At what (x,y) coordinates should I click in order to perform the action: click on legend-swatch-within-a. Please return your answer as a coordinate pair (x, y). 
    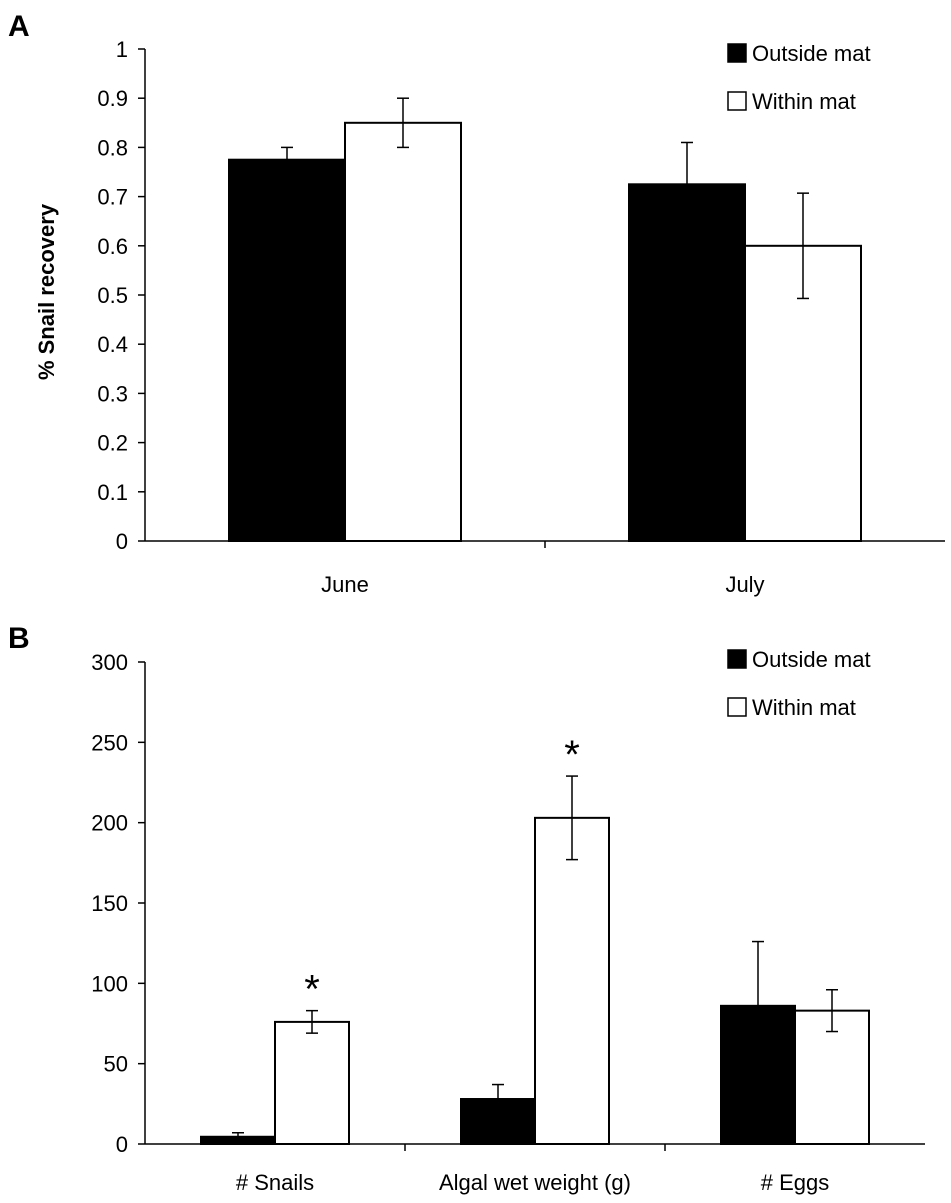
    Looking at the image, I should click on (737, 101).